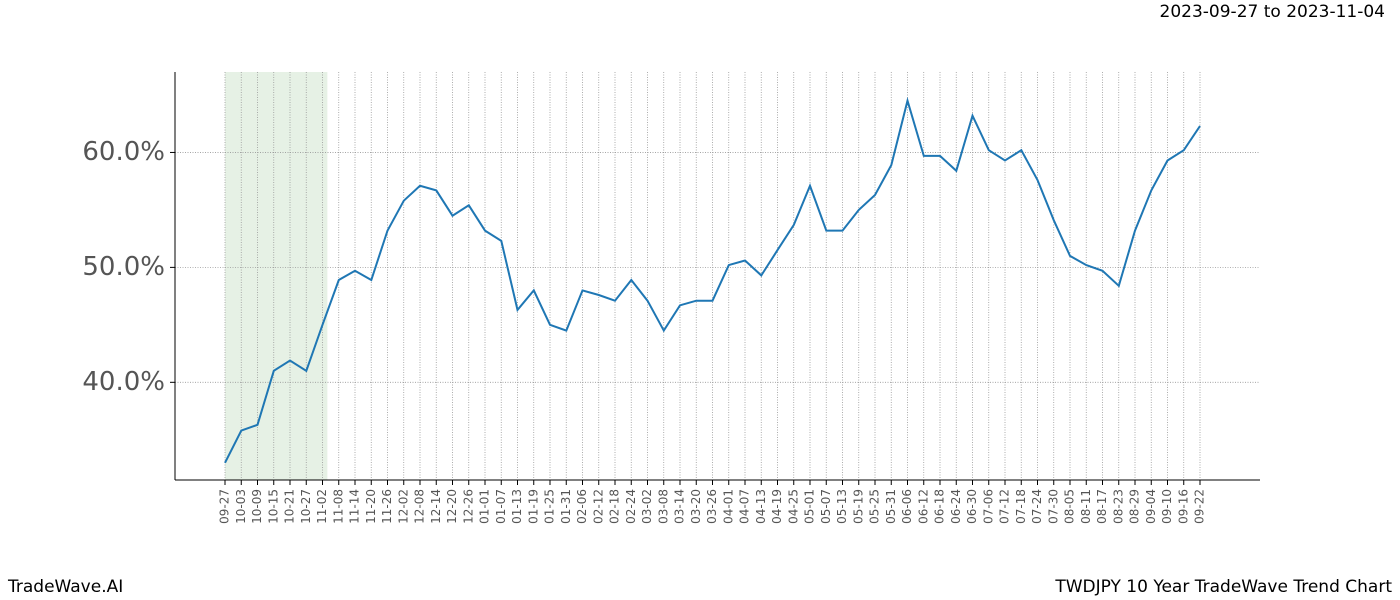 Image resolution: width=1400 pixels, height=600 pixels. Describe the element at coordinates (468, 506) in the screenshot. I see `x-tick-label: 12-26` at that location.